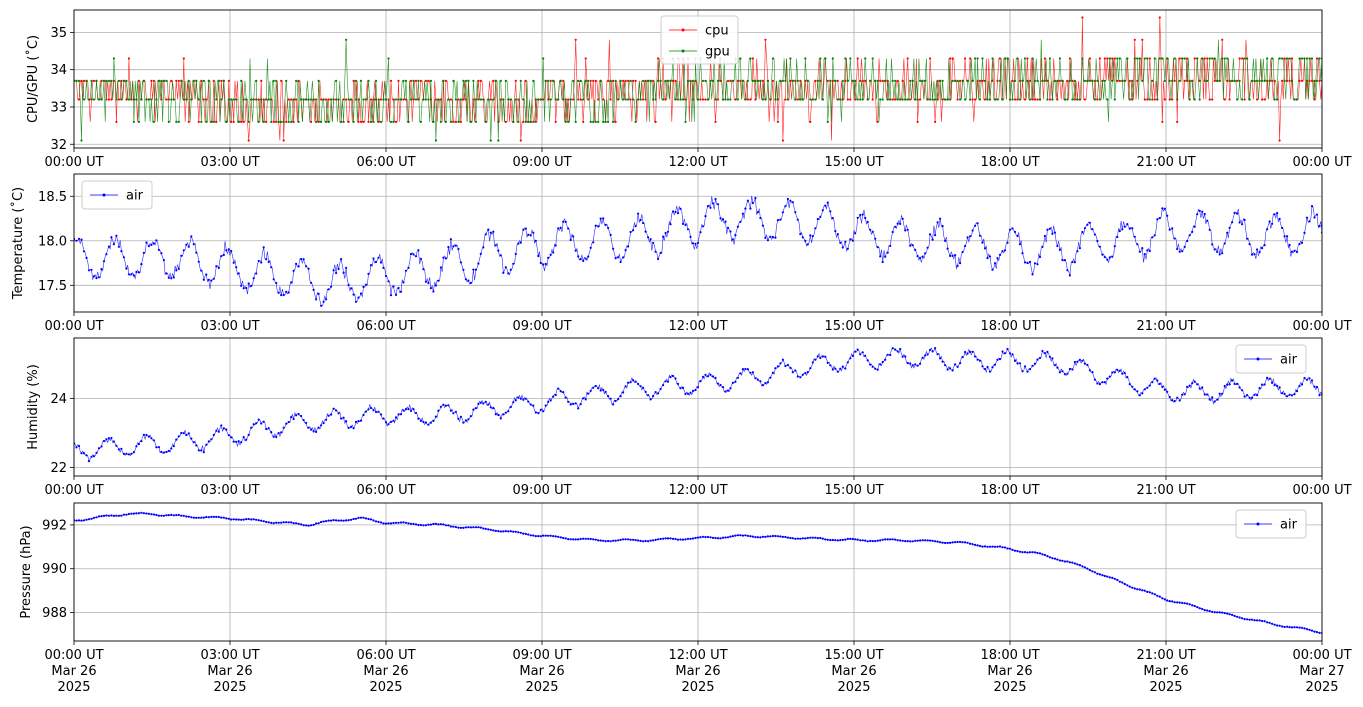 The height and width of the screenshot is (707, 1363). Describe the element at coordinates (697, 490) in the screenshot. I see `x-tick-label: 12:00 UT` at that location.